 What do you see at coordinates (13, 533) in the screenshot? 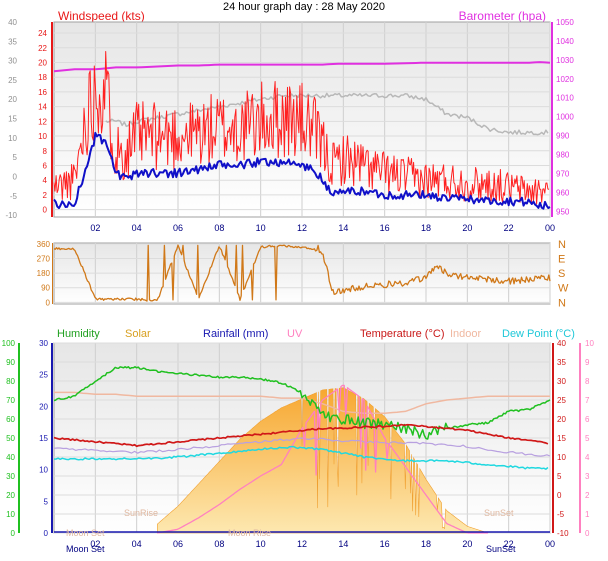
I see `humidity-ytick-label: 0` at bounding box center [13, 533].